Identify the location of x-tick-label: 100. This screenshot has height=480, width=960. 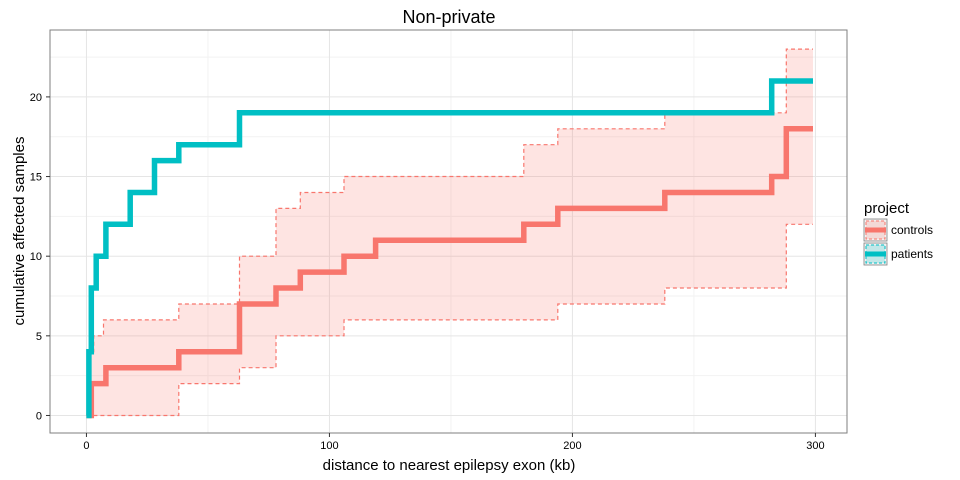
(329, 446).